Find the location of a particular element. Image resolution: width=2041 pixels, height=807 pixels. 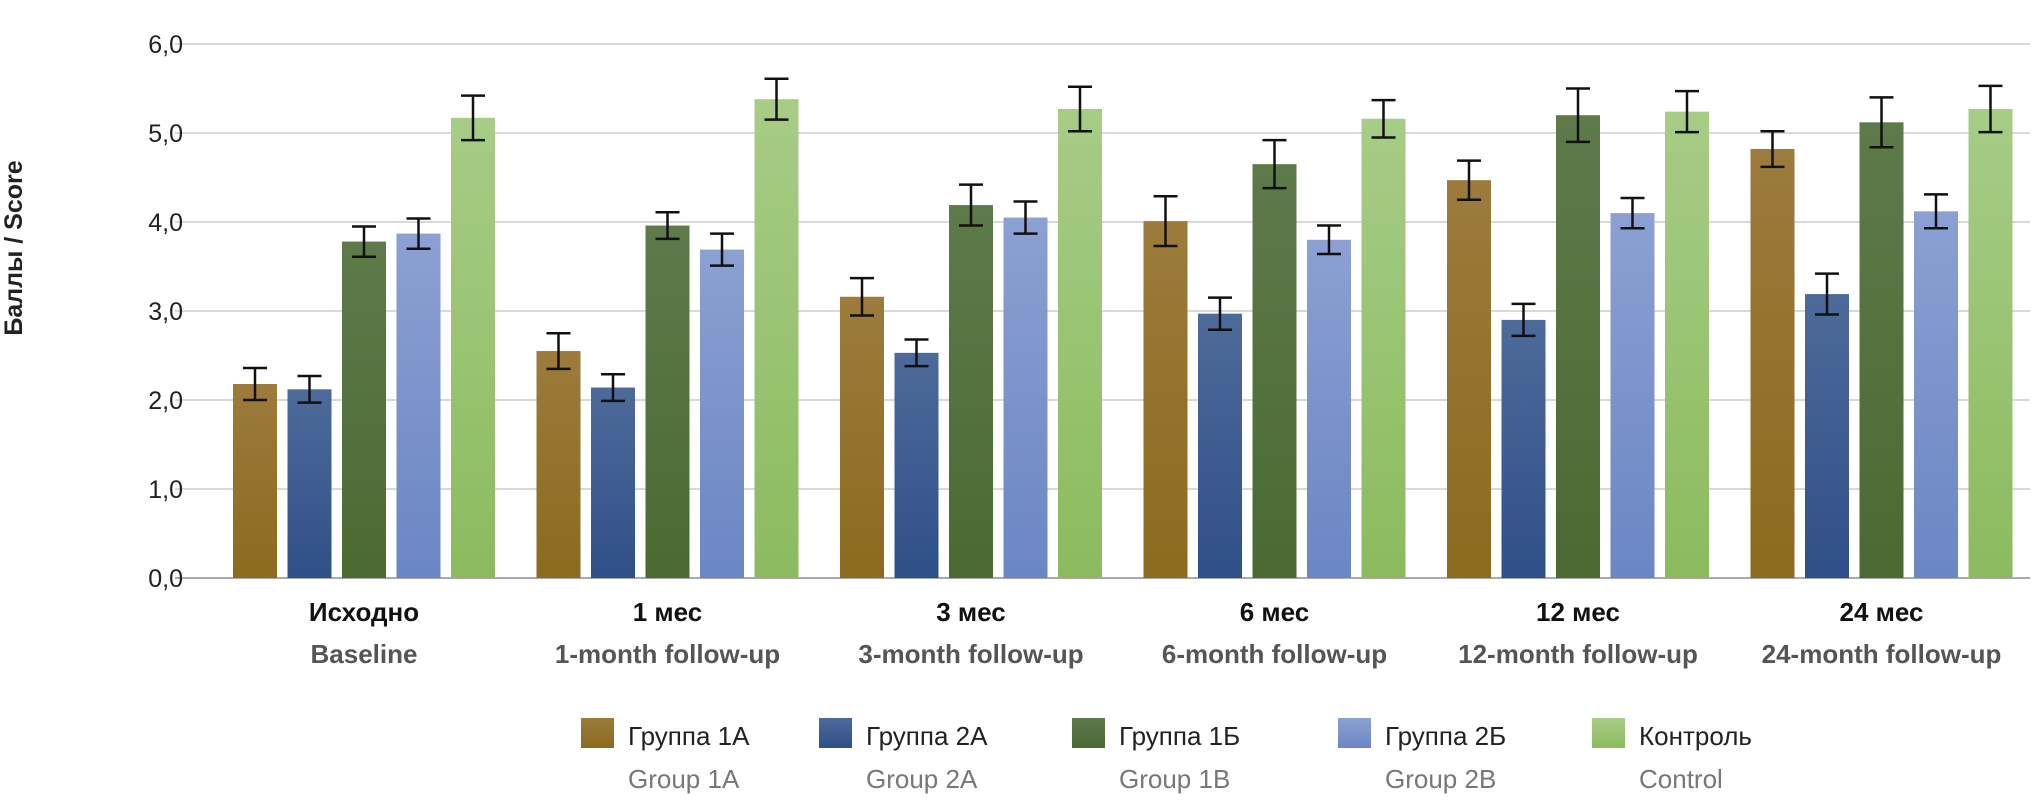

legend-item: Группа 2Б Group 2B is located at coordinates (1422, 756).